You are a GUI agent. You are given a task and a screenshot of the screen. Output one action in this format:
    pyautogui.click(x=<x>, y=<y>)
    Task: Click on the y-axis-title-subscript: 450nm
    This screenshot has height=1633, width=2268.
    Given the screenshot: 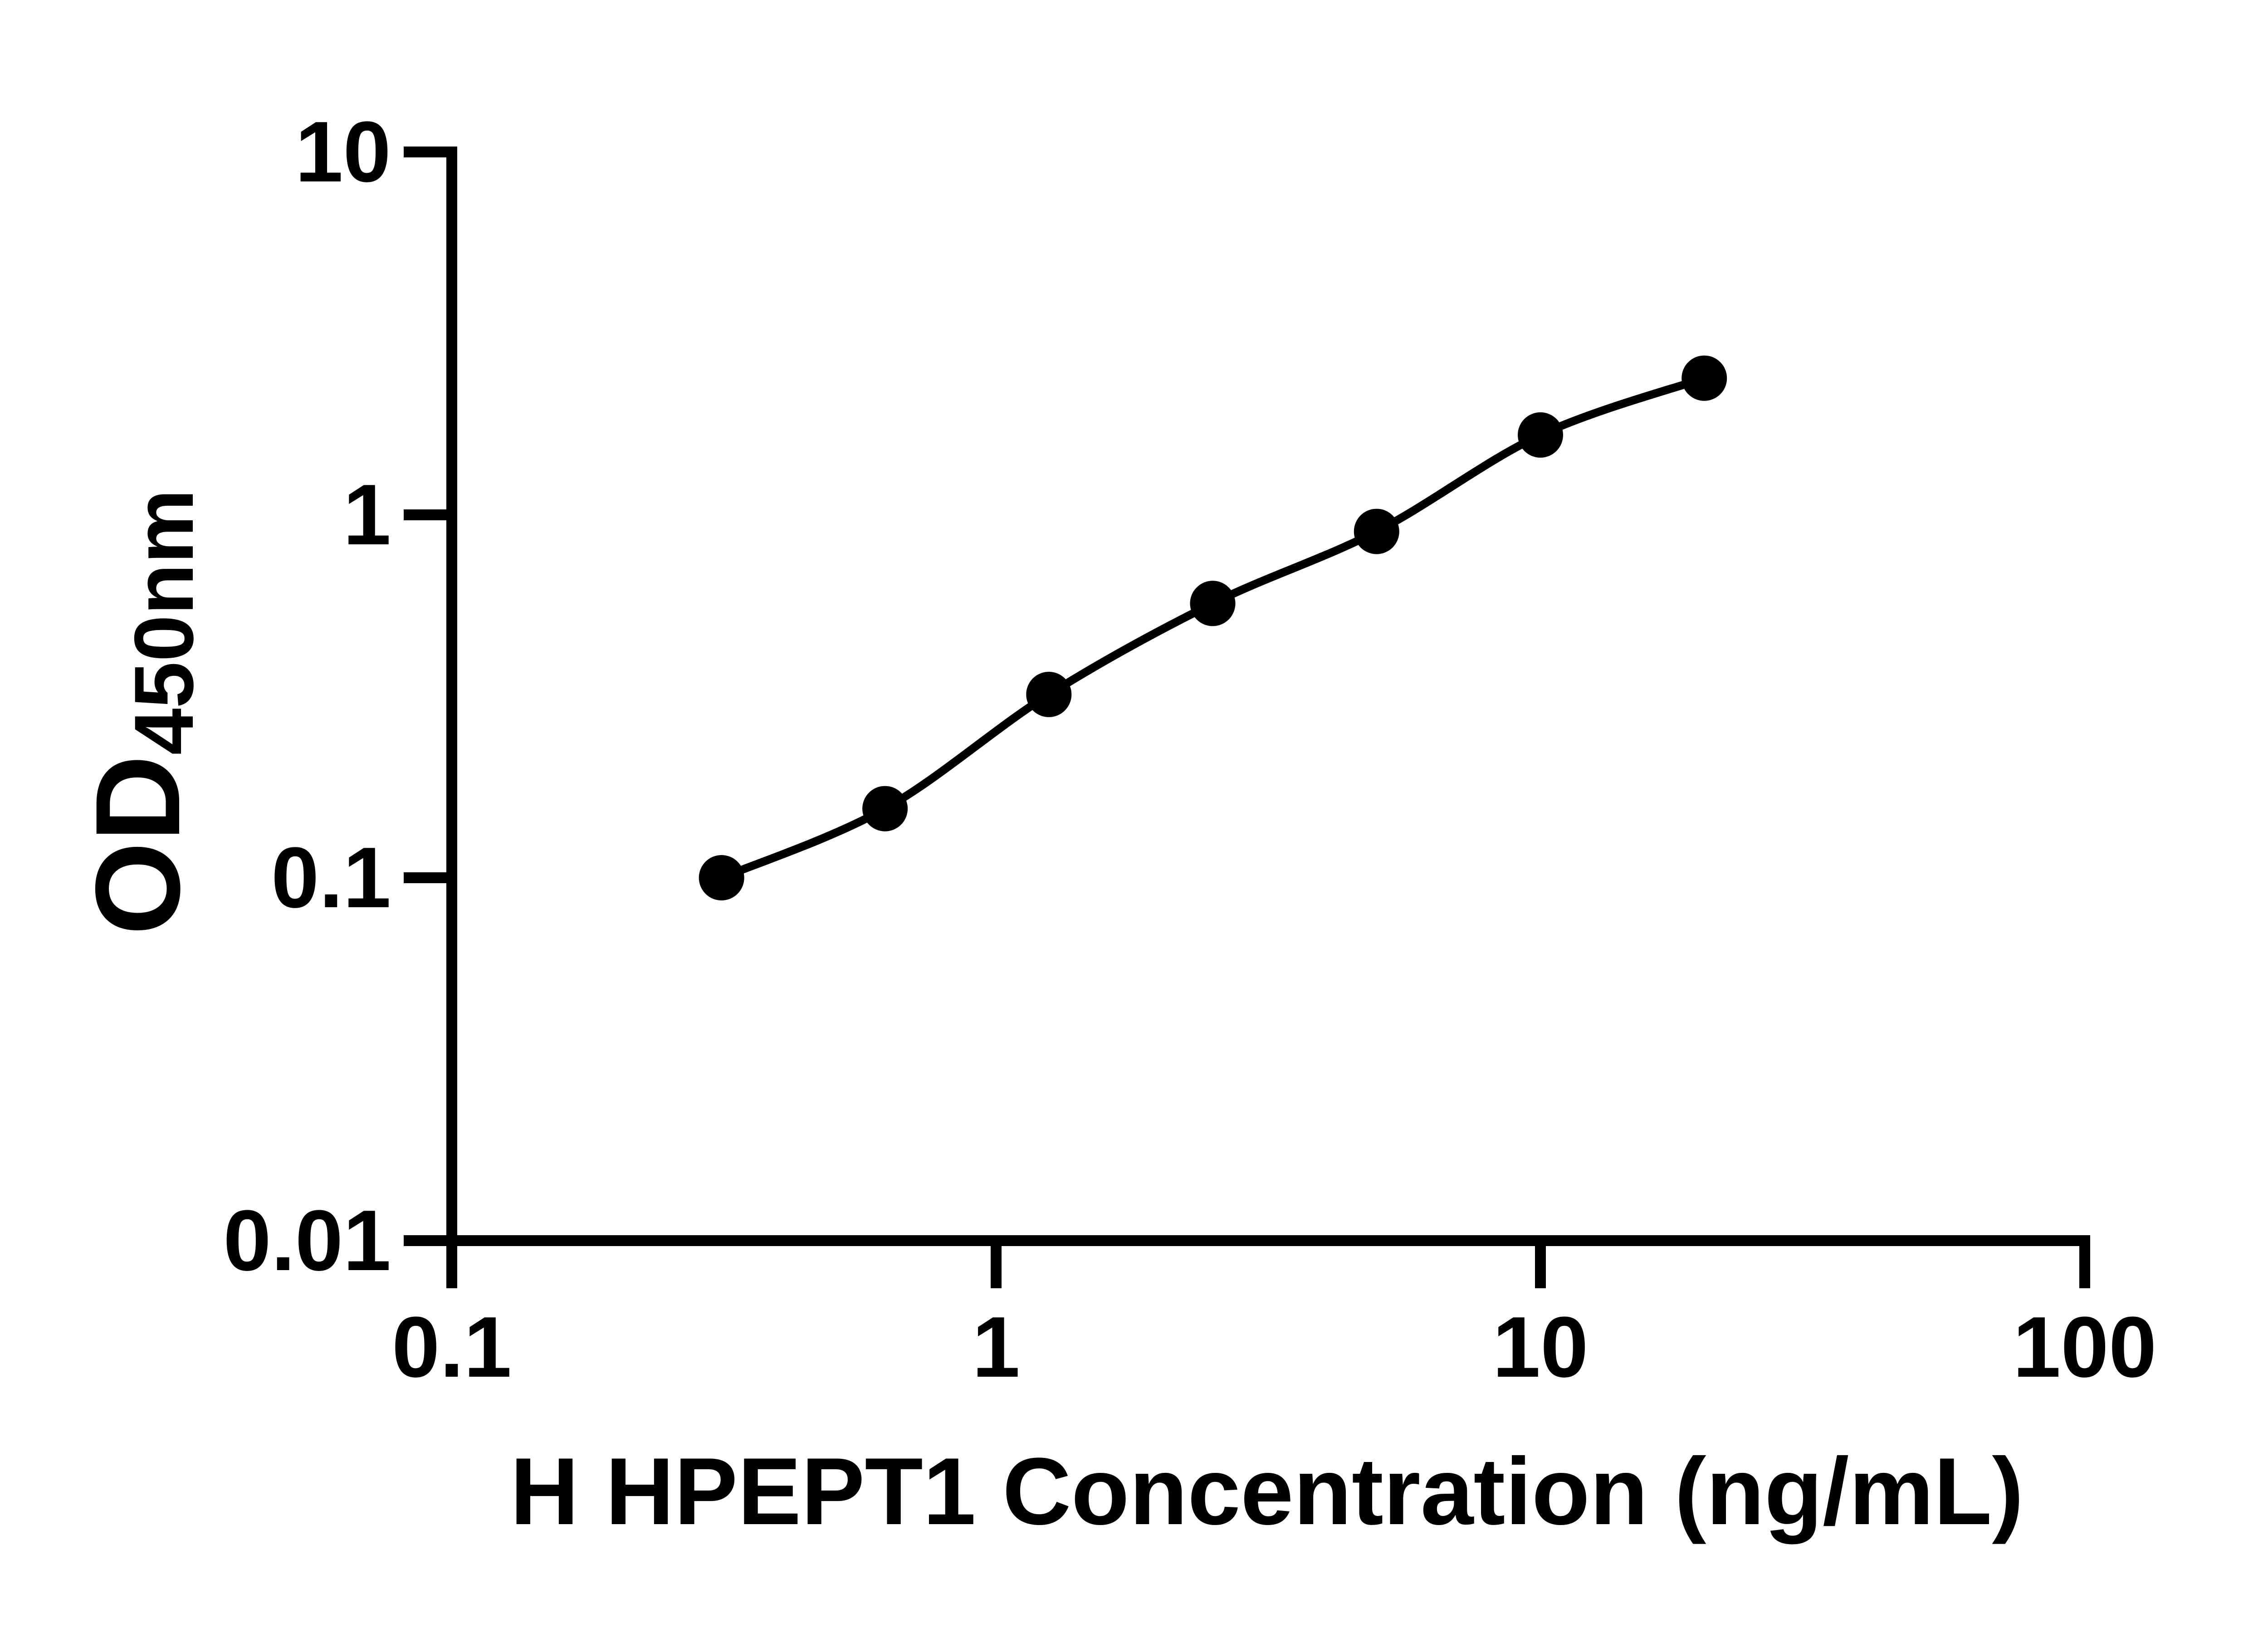 What is the action you would take?
    pyautogui.click(x=164, y=622)
    